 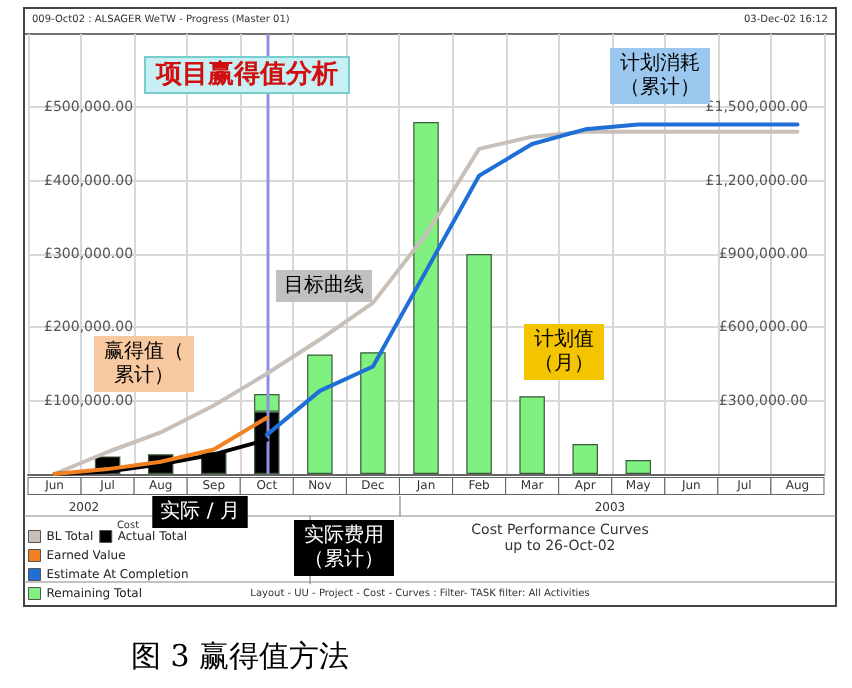 What do you see at coordinates (564, 351) in the screenshot?
I see `annotation: 计划值（月）` at bounding box center [564, 351].